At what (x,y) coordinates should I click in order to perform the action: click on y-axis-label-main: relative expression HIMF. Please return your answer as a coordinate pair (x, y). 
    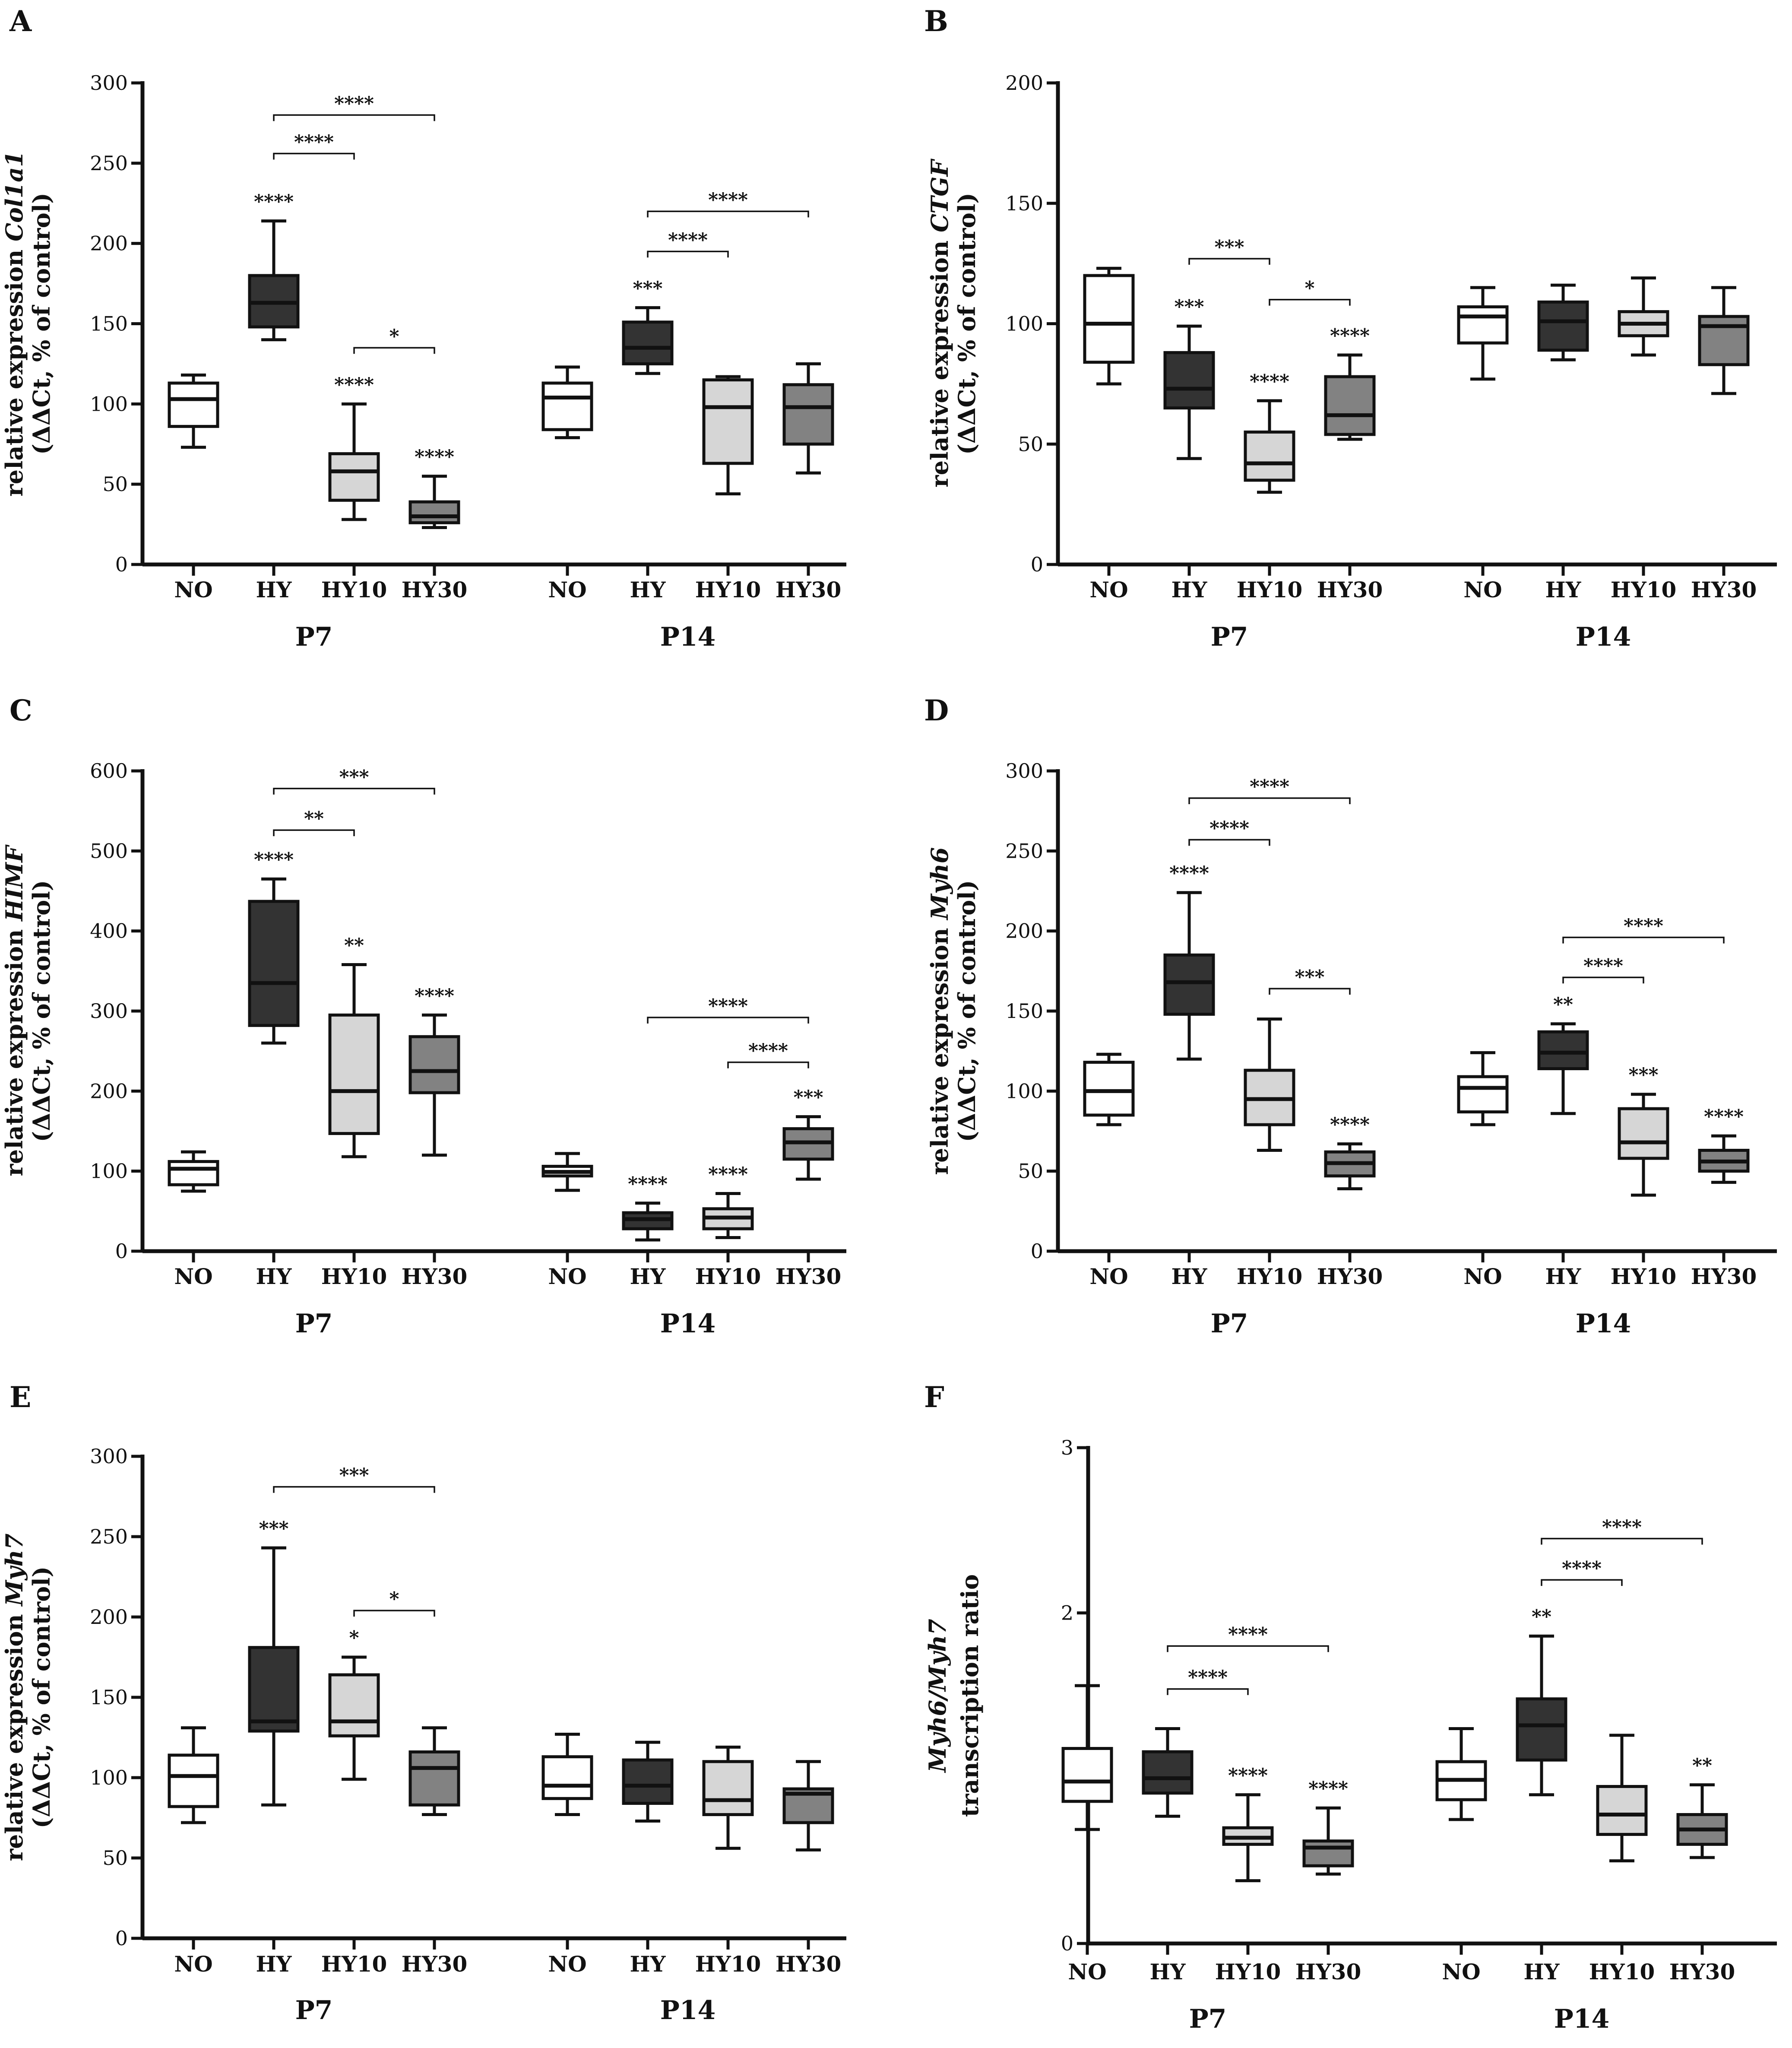
    Looking at the image, I should click on (14, 1010).